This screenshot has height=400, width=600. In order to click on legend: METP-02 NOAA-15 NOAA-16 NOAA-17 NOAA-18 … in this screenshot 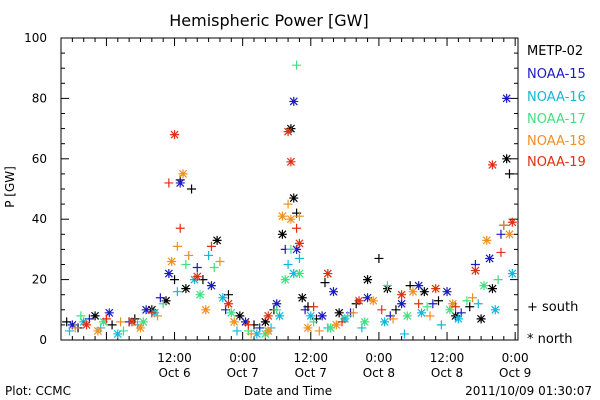, I will do `click(556, 195)`.